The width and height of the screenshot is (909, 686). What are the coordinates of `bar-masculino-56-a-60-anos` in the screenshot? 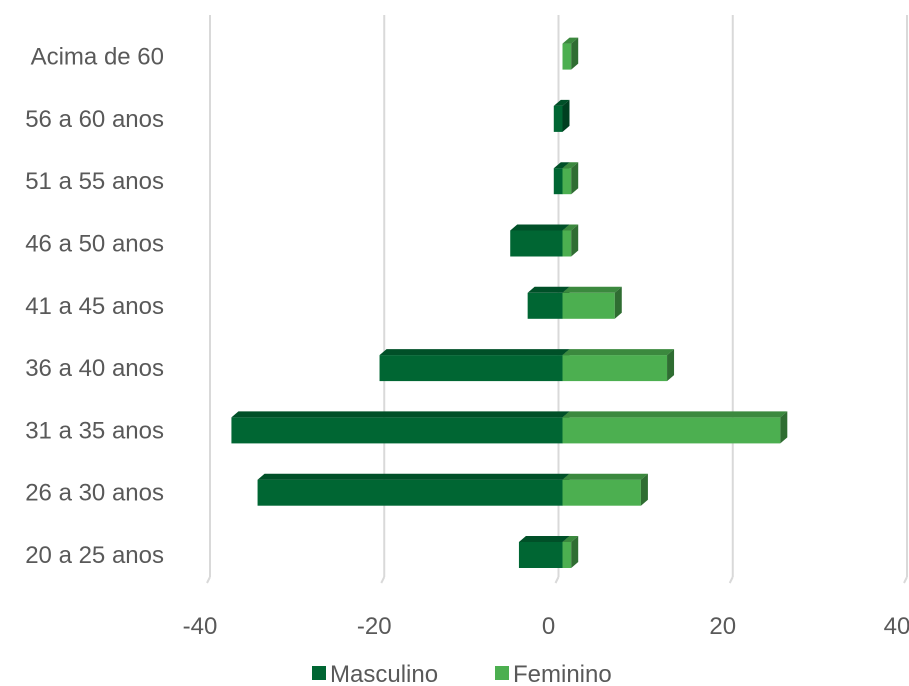 It's located at (561, 115).